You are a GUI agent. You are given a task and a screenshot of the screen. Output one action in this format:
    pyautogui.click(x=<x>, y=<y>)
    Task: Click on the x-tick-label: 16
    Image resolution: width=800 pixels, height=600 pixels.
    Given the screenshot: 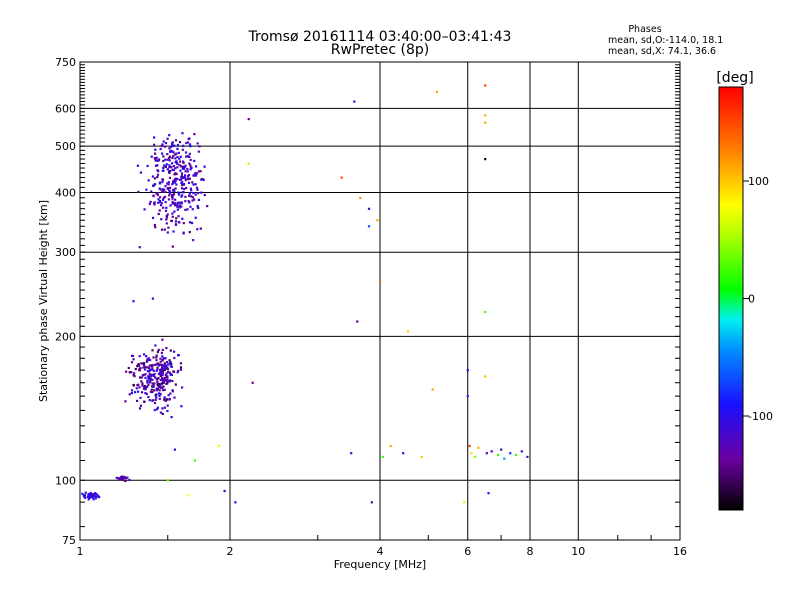 What is the action you would take?
    pyautogui.click(x=680, y=551)
    